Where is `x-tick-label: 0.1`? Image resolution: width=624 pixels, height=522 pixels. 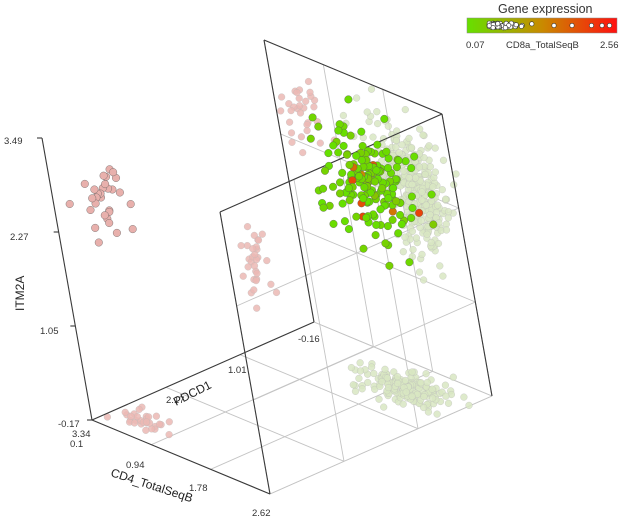 x-tick-label: 0.1 is located at coordinates (76, 444).